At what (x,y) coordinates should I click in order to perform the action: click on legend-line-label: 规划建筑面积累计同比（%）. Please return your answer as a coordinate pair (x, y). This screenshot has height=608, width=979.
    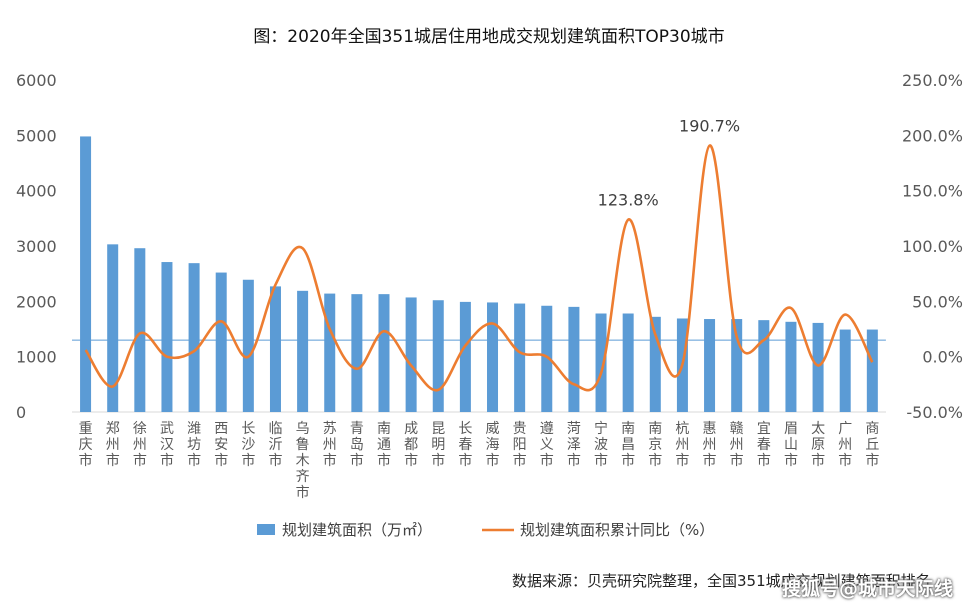
    Looking at the image, I should click on (617, 530).